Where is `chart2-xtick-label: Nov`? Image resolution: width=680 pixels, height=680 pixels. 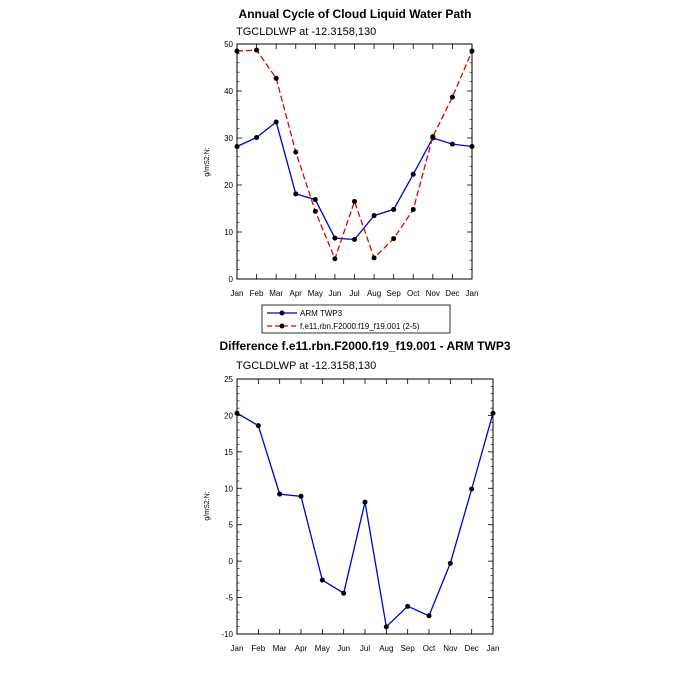 chart2-xtick-label: Nov is located at coordinates (450, 648).